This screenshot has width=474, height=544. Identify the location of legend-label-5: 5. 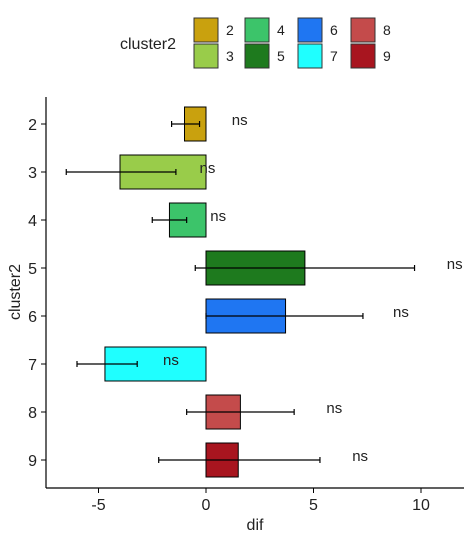
(281, 56).